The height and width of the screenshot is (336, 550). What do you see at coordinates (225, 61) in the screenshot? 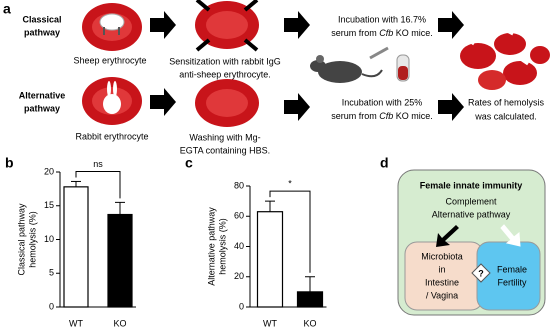
I see `step-text: Sensitization with rabbit IgG` at bounding box center [225, 61].